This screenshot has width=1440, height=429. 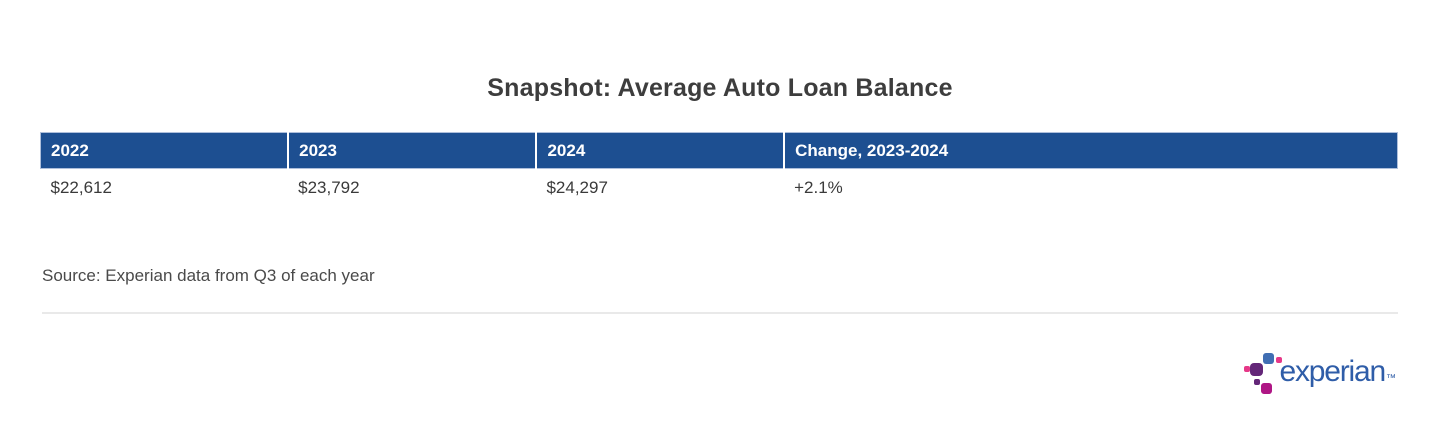 What do you see at coordinates (164, 188) in the screenshot?
I see `value-2022: $22,612` at bounding box center [164, 188].